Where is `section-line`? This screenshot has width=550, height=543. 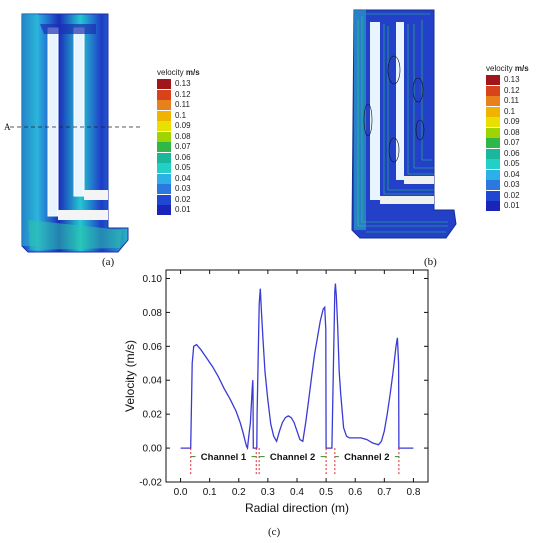 section-line is located at coordinates (75, 127).